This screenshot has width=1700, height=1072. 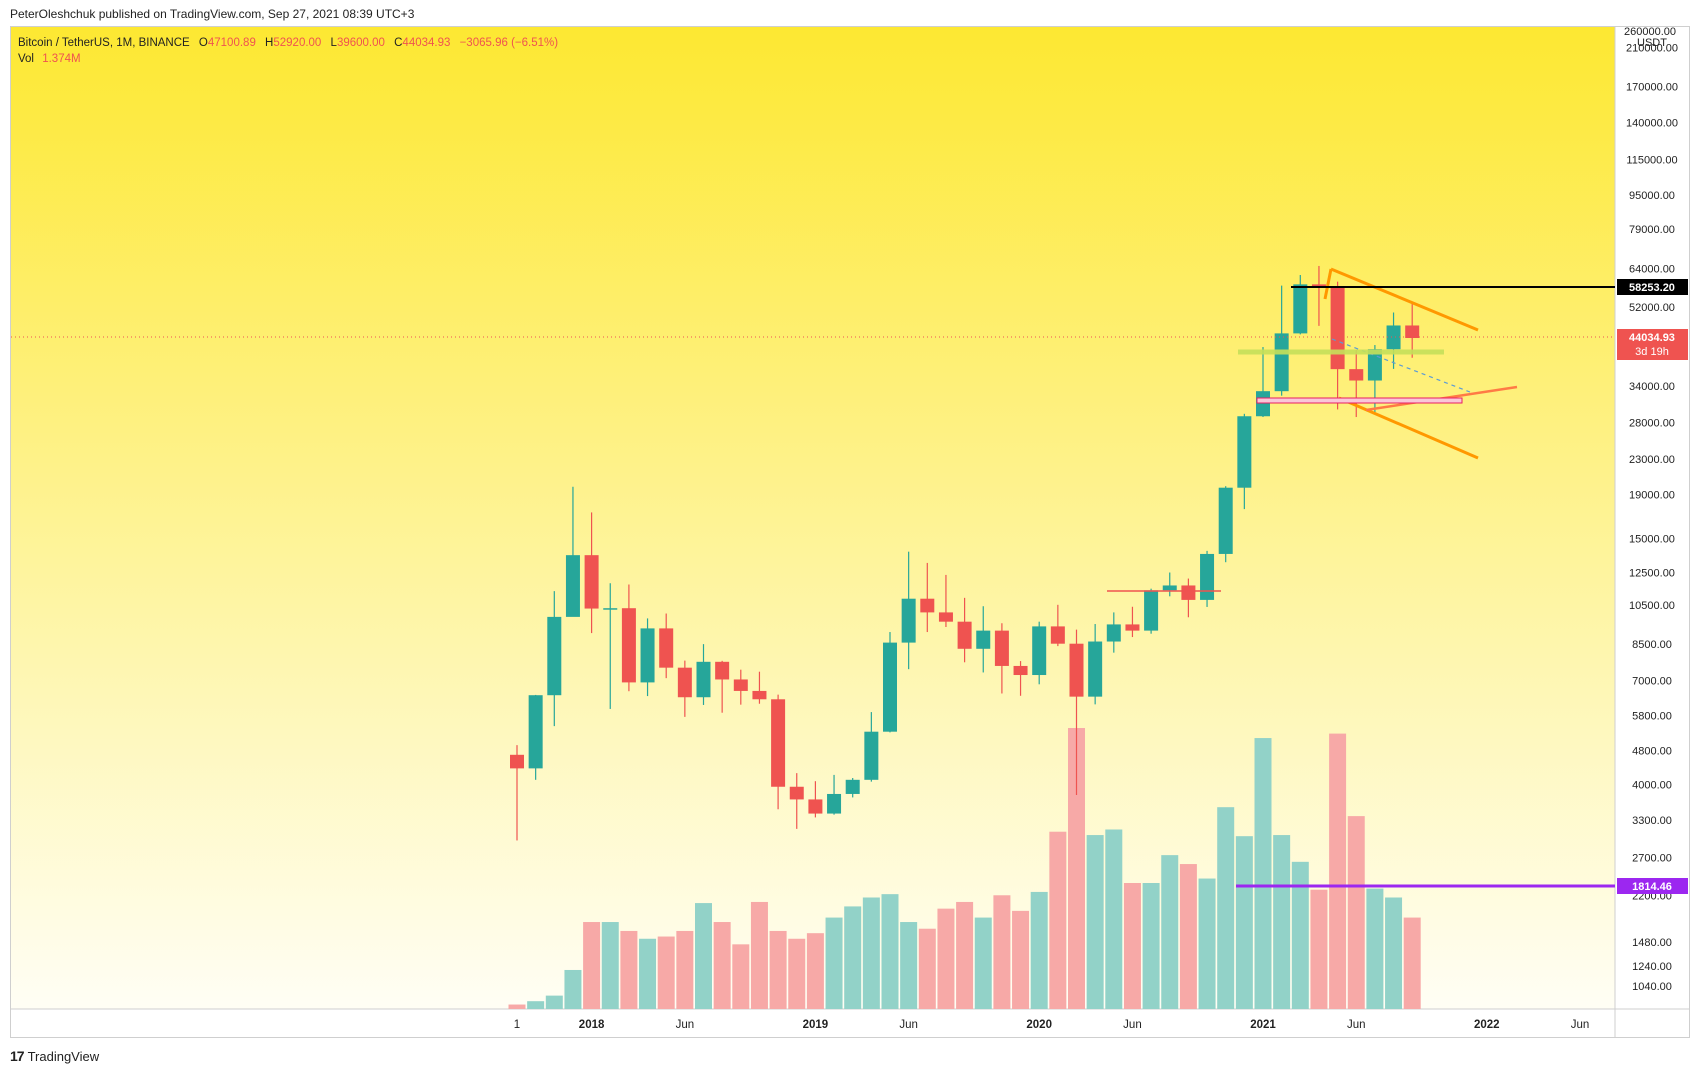 What do you see at coordinates (63, 1056) in the screenshot?
I see `tradingview-brand: TradingView` at bounding box center [63, 1056].